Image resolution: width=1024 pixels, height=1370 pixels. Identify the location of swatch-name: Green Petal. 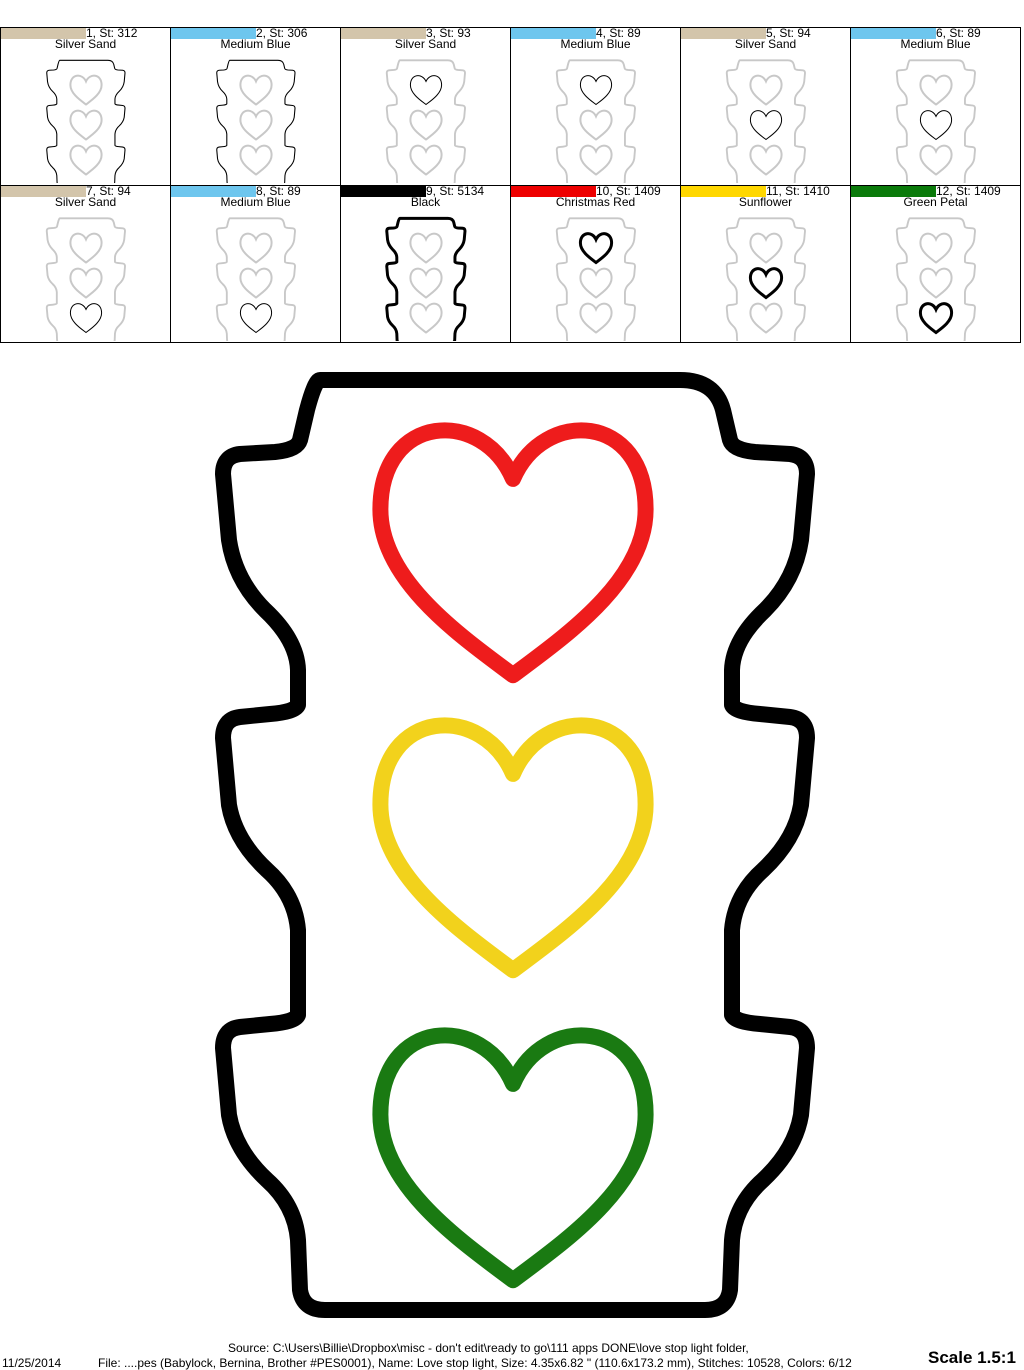
(935, 201).